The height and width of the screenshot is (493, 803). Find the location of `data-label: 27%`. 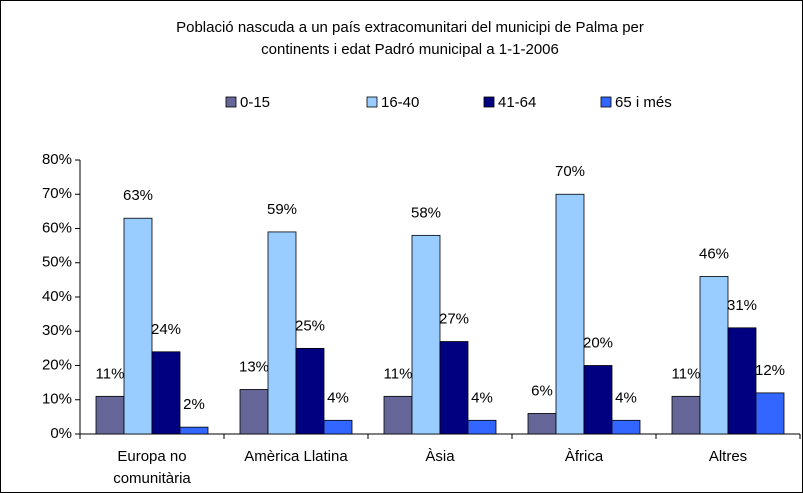

data-label: 27% is located at coordinates (454, 318).